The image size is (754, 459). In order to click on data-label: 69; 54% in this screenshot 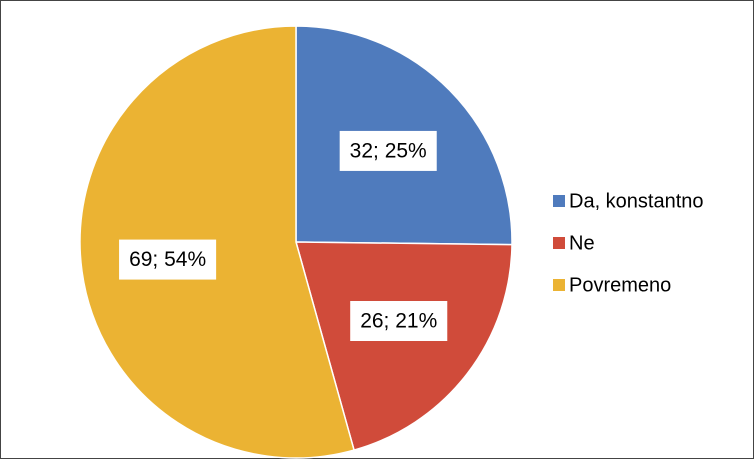, I will do `click(167, 259)`.